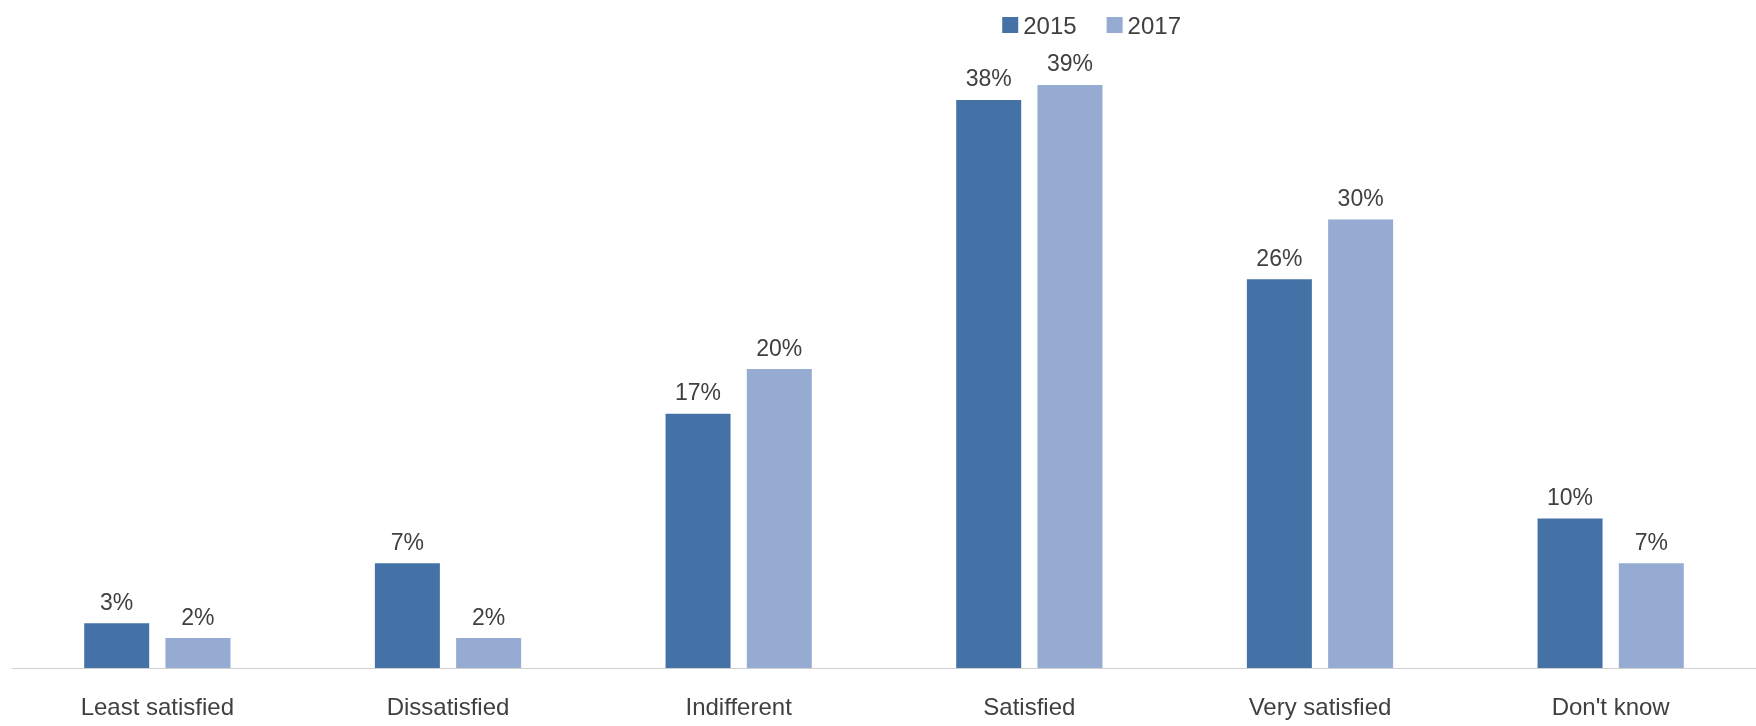 The width and height of the screenshot is (1756, 726). Describe the element at coordinates (698, 392) in the screenshot. I see `data-label: 17%` at that location.